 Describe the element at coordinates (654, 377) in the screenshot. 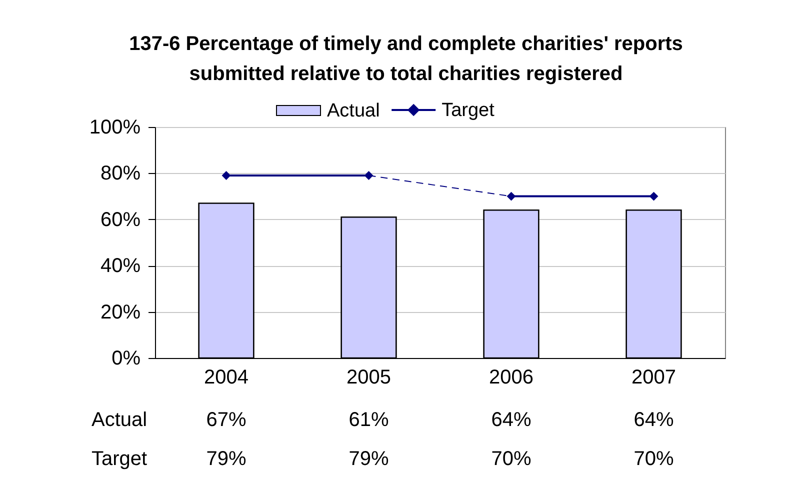

I see `x-tick-label: 2007` at that location.